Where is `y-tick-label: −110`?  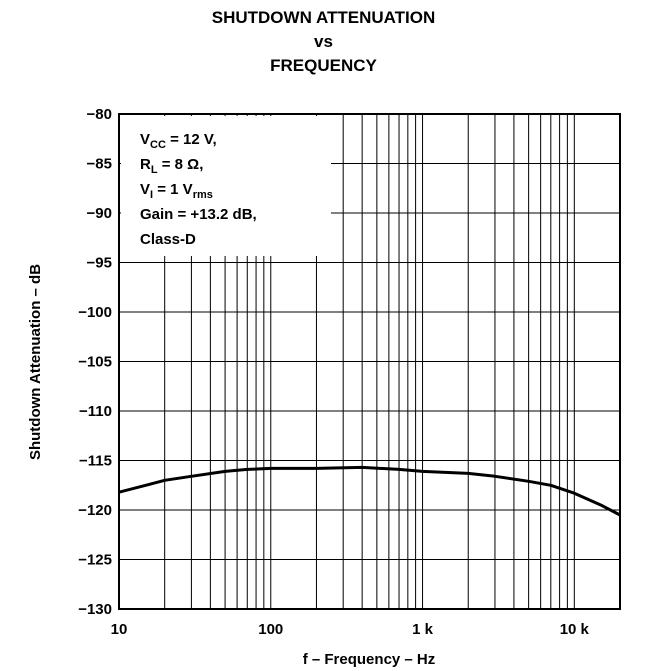
y-tick-label: −110 is located at coordinates (95, 411).